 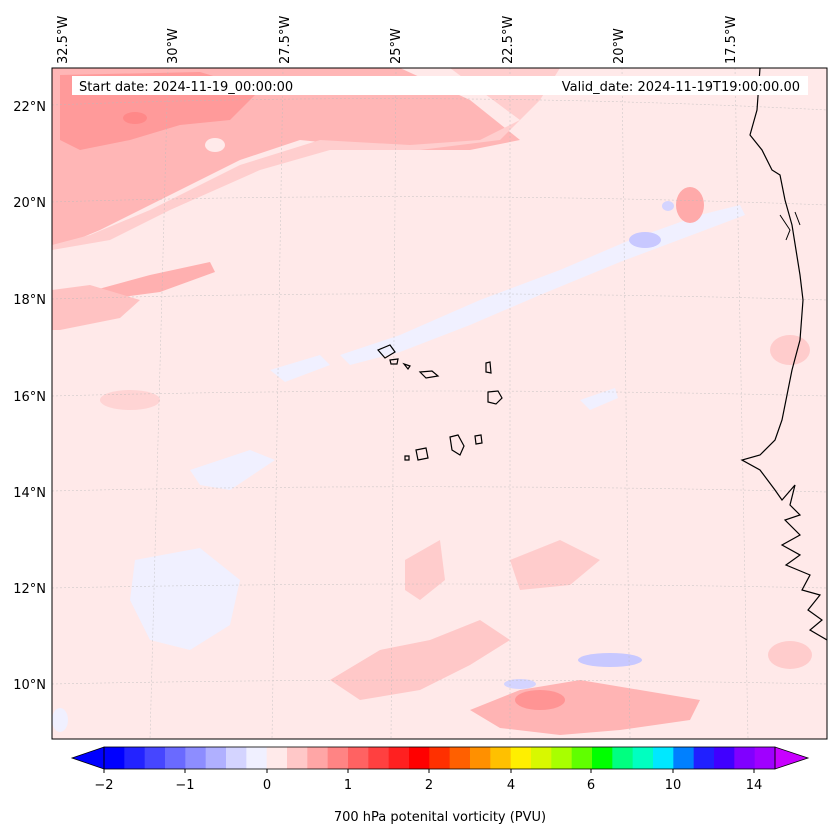 I want to click on lat-label: 16°N, so click(x=29, y=397).